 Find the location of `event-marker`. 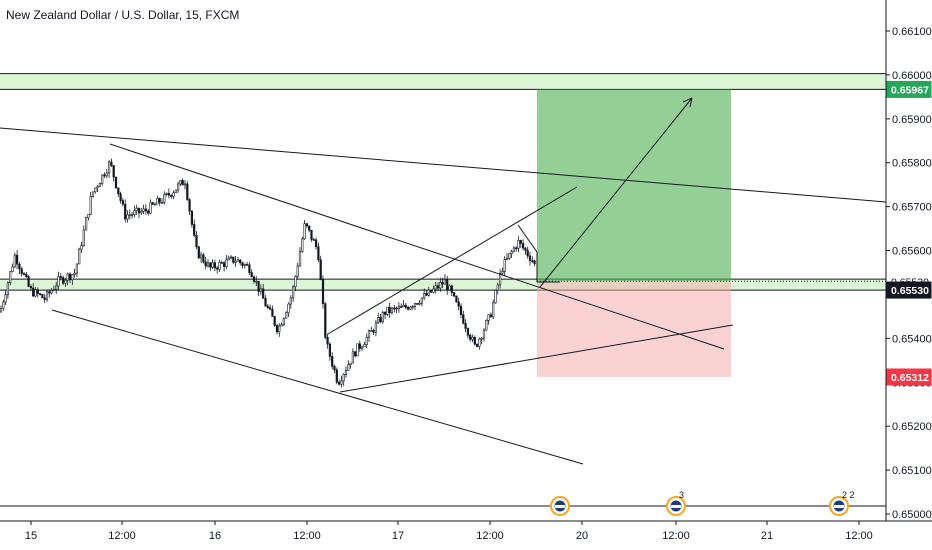

event-marker is located at coordinates (560, 506).